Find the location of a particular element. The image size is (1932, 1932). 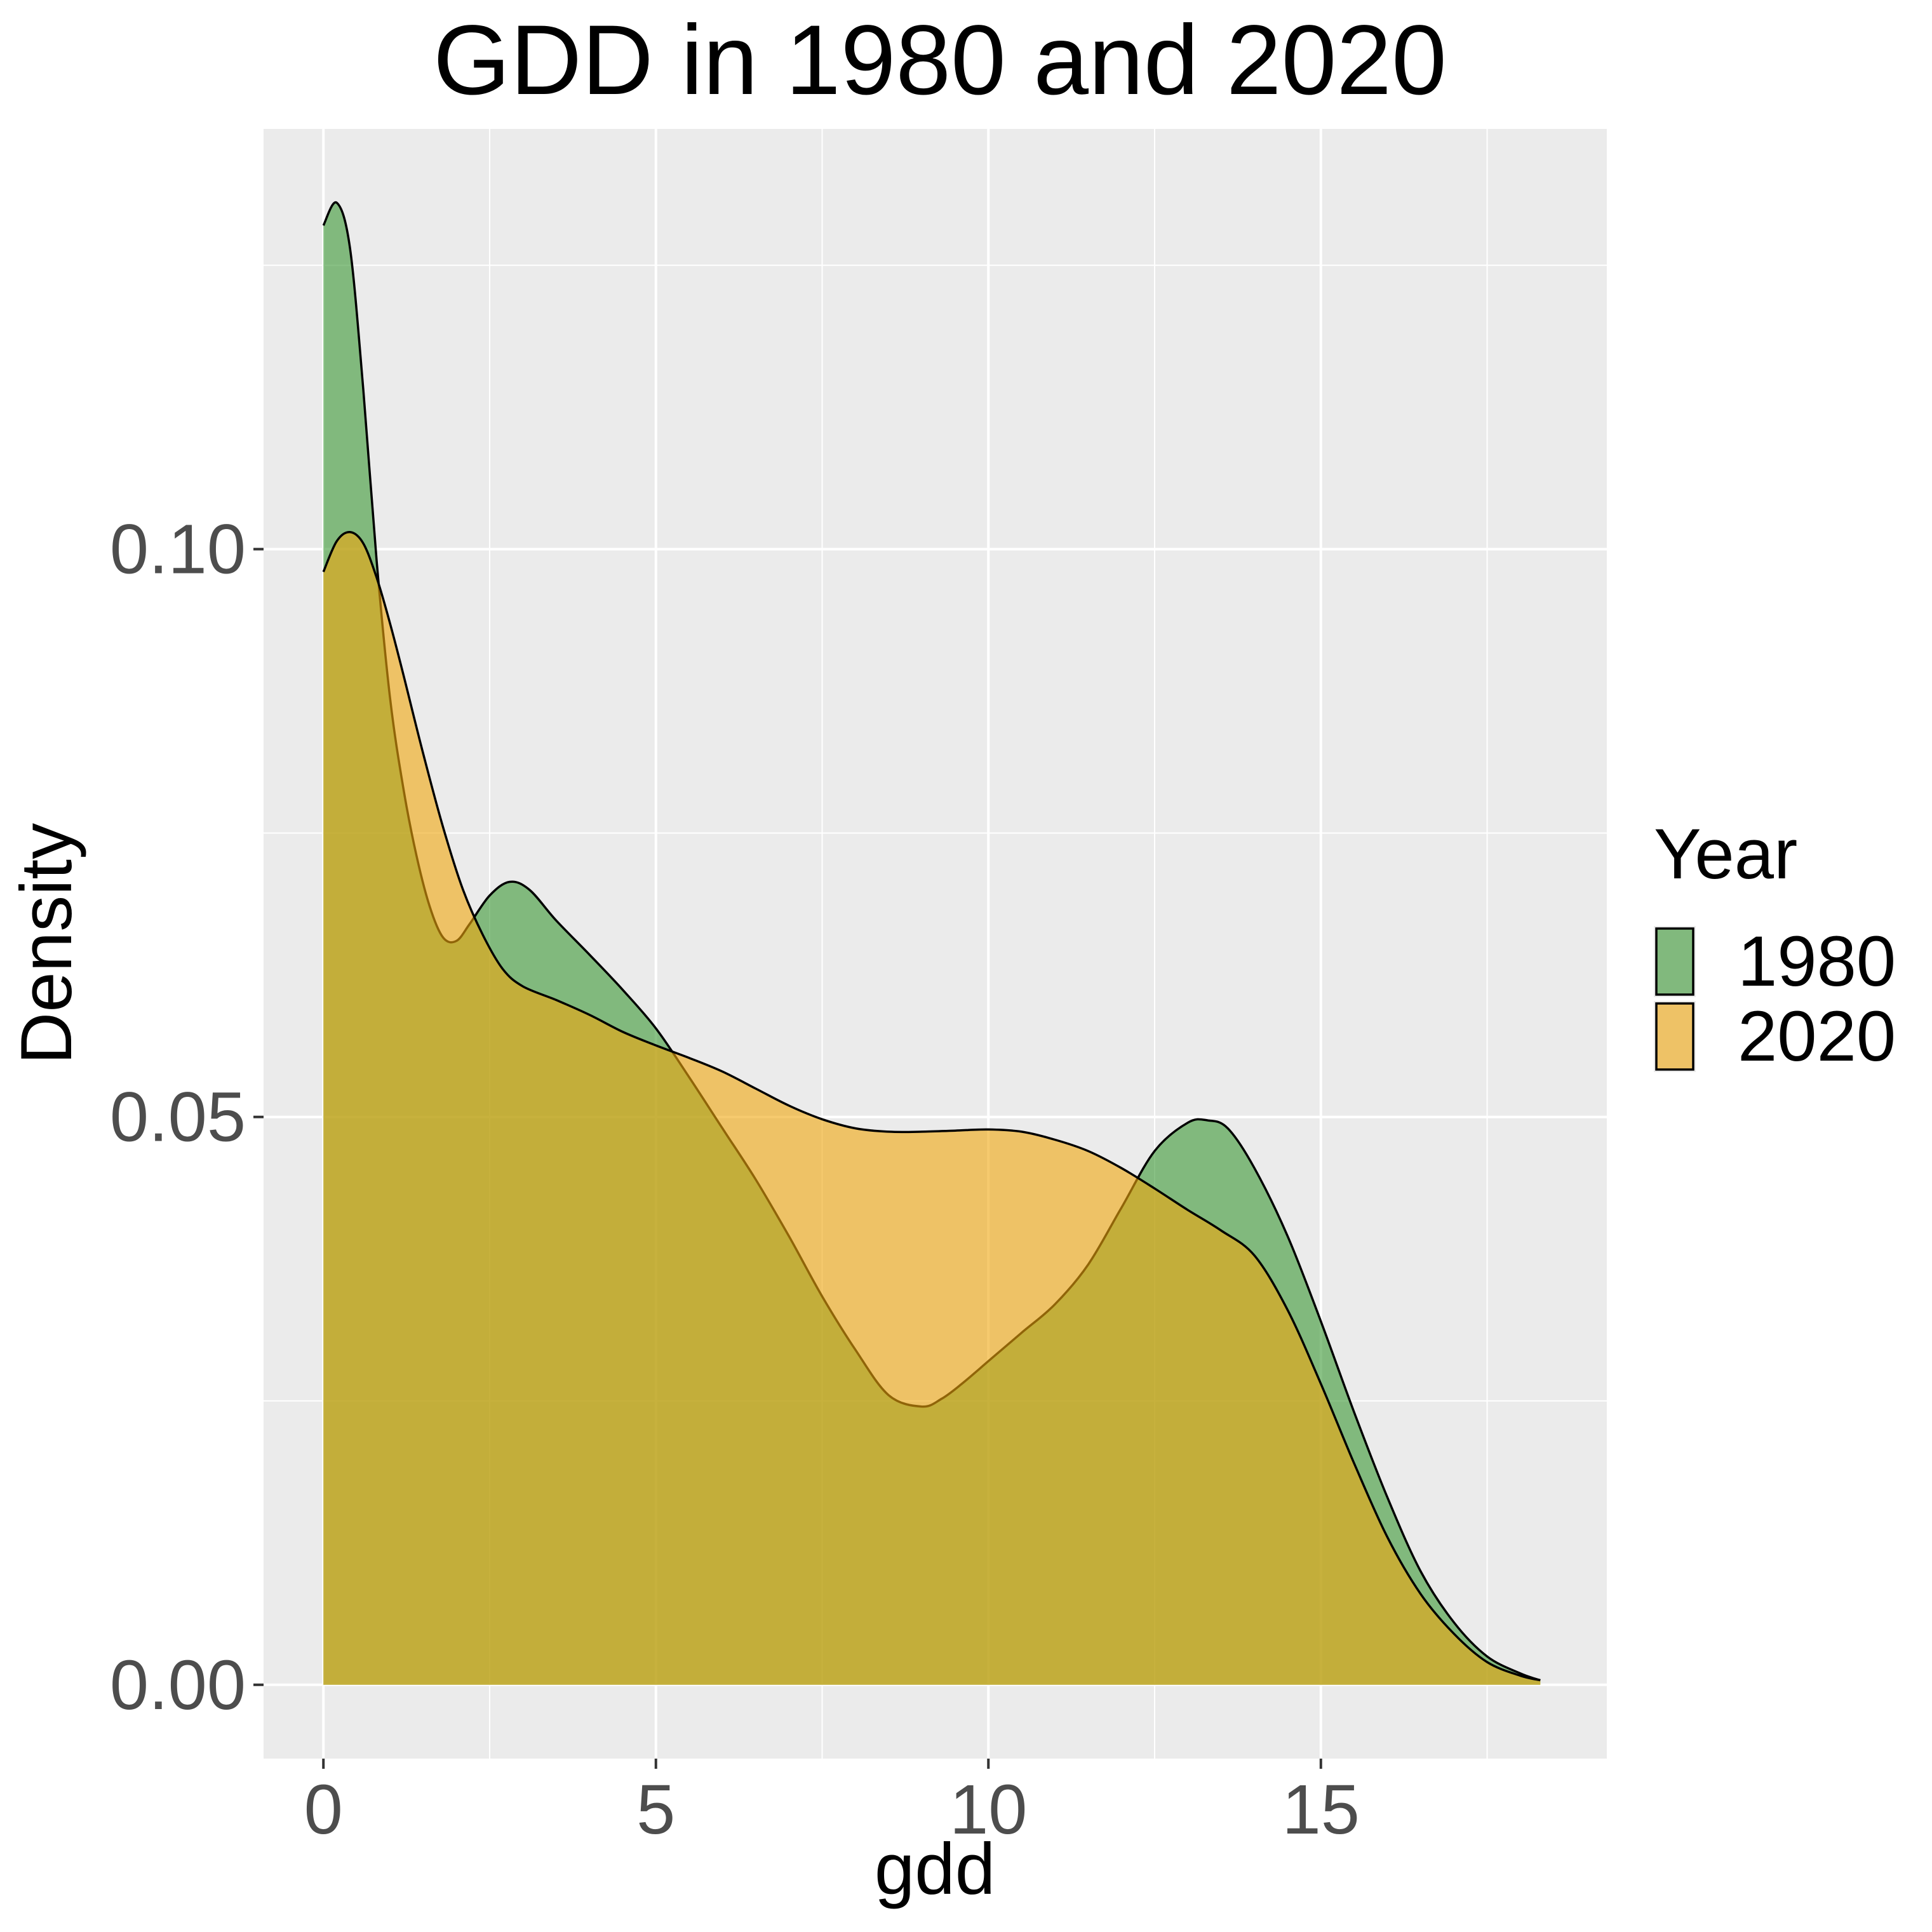

x-tick-label: 10 is located at coordinates (988, 1810).